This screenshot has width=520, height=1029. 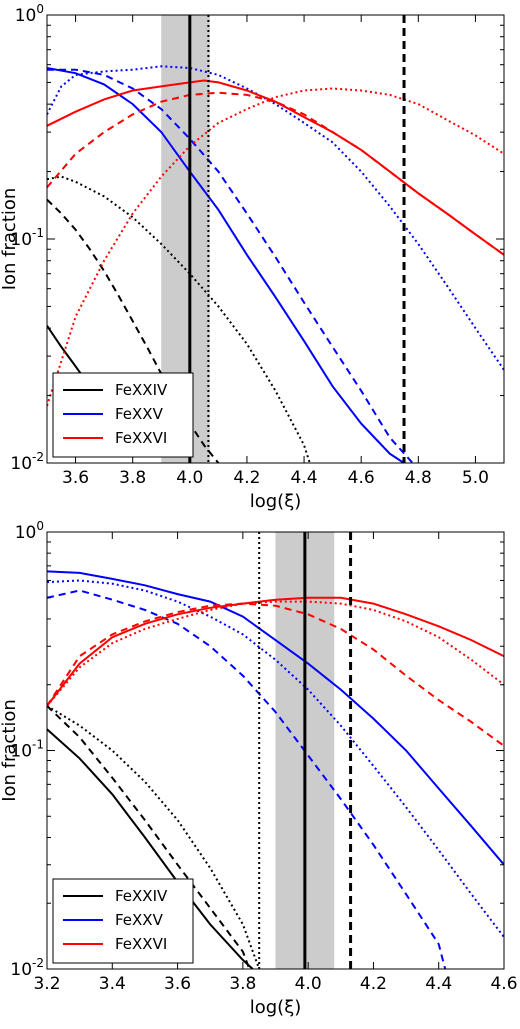 I want to click on series-fexxiv-dashed, so click(x=149, y=837).